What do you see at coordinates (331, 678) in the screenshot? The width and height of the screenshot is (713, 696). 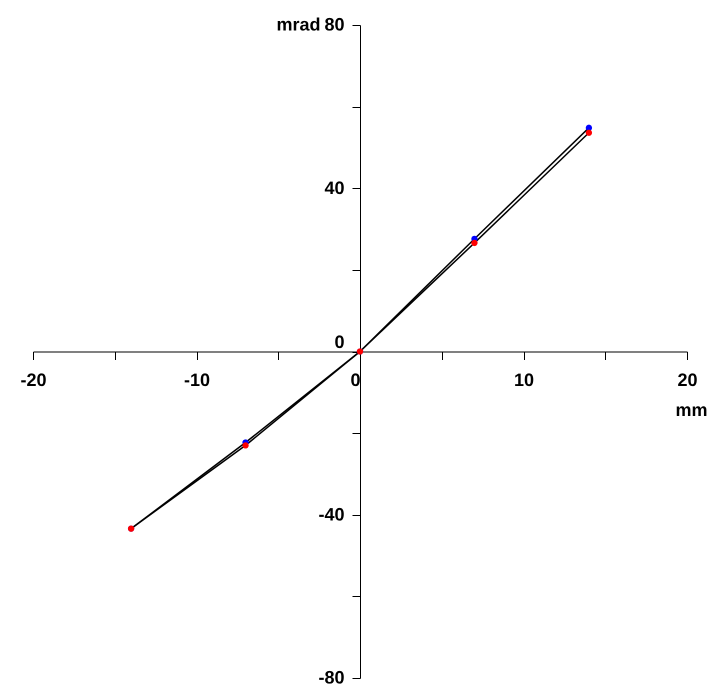 I see `y-tick-label: -80` at bounding box center [331, 678].